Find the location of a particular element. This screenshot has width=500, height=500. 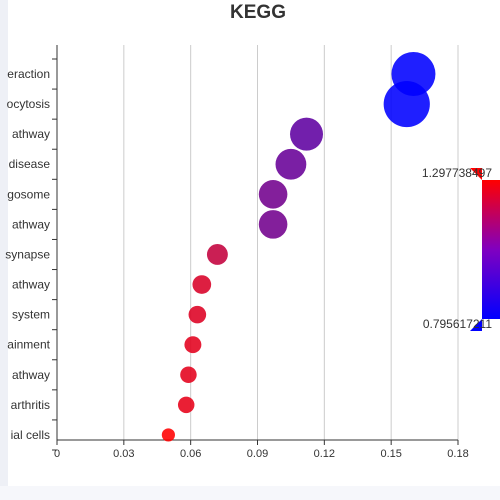

y-category-label: synapse is located at coordinates (27, 254).